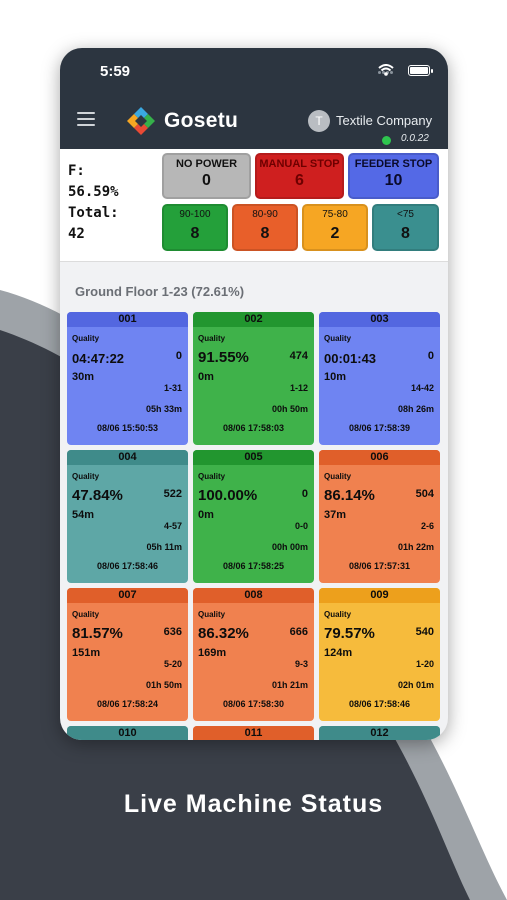 Image resolution: width=507 pixels, height=900 pixels. What do you see at coordinates (319, 121) in the screenshot?
I see `company-avatar: T` at bounding box center [319, 121].